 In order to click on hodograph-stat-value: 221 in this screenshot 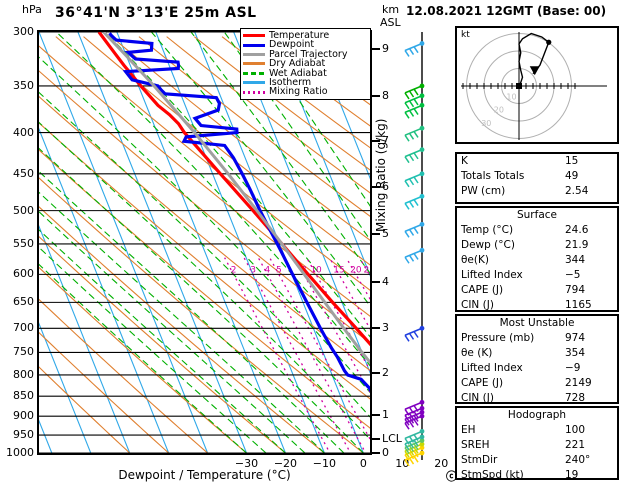, I will do `click(575, 445)`.